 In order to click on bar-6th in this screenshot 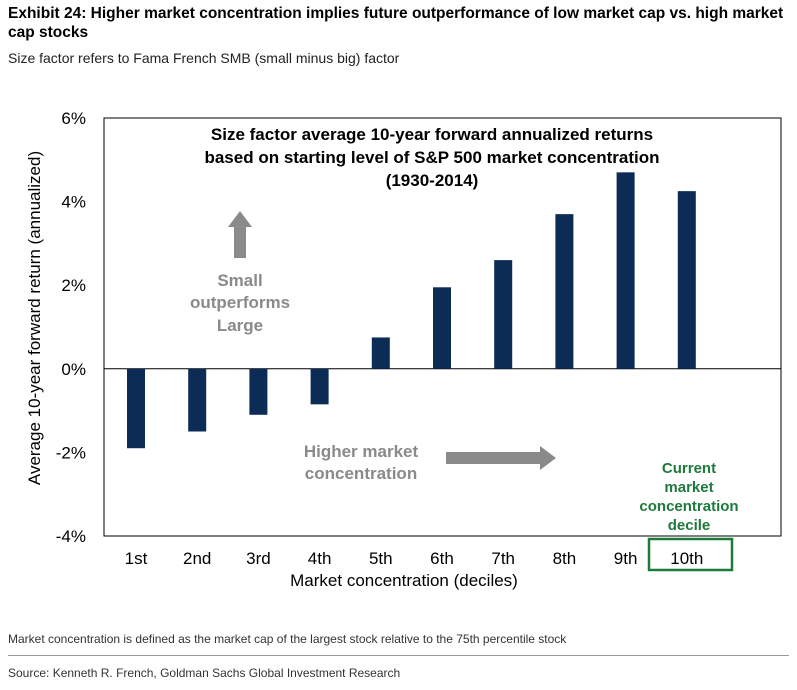, I will do `click(442, 328)`.